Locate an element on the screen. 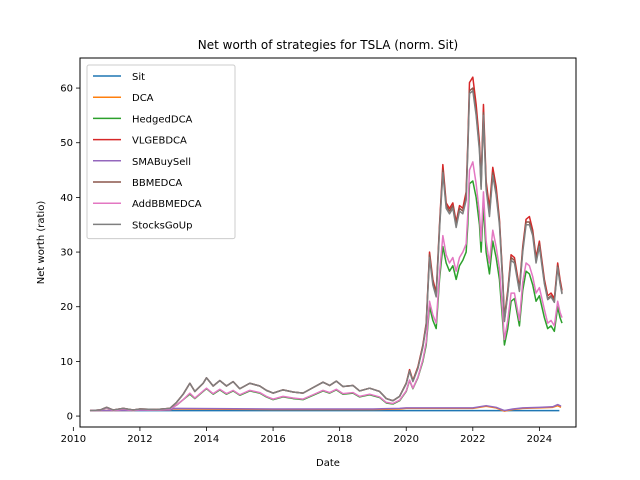  x-tick-label: 2014 is located at coordinates (206, 439).